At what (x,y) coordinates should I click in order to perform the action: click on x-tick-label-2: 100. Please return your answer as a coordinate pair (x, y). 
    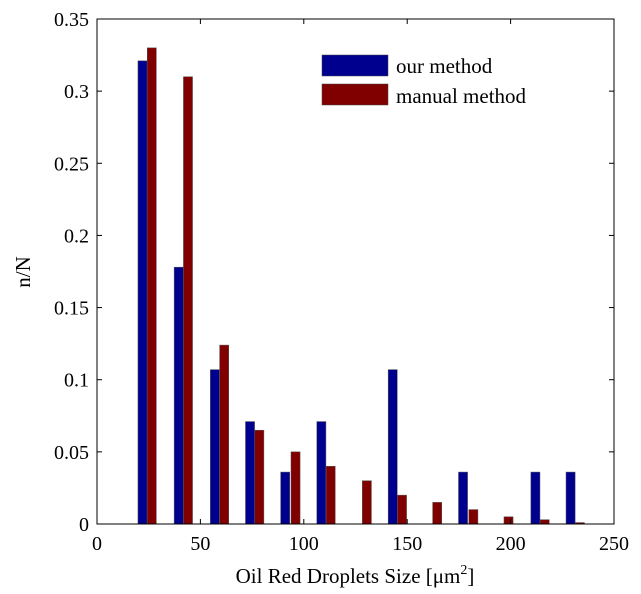
    Looking at the image, I should click on (304, 544).